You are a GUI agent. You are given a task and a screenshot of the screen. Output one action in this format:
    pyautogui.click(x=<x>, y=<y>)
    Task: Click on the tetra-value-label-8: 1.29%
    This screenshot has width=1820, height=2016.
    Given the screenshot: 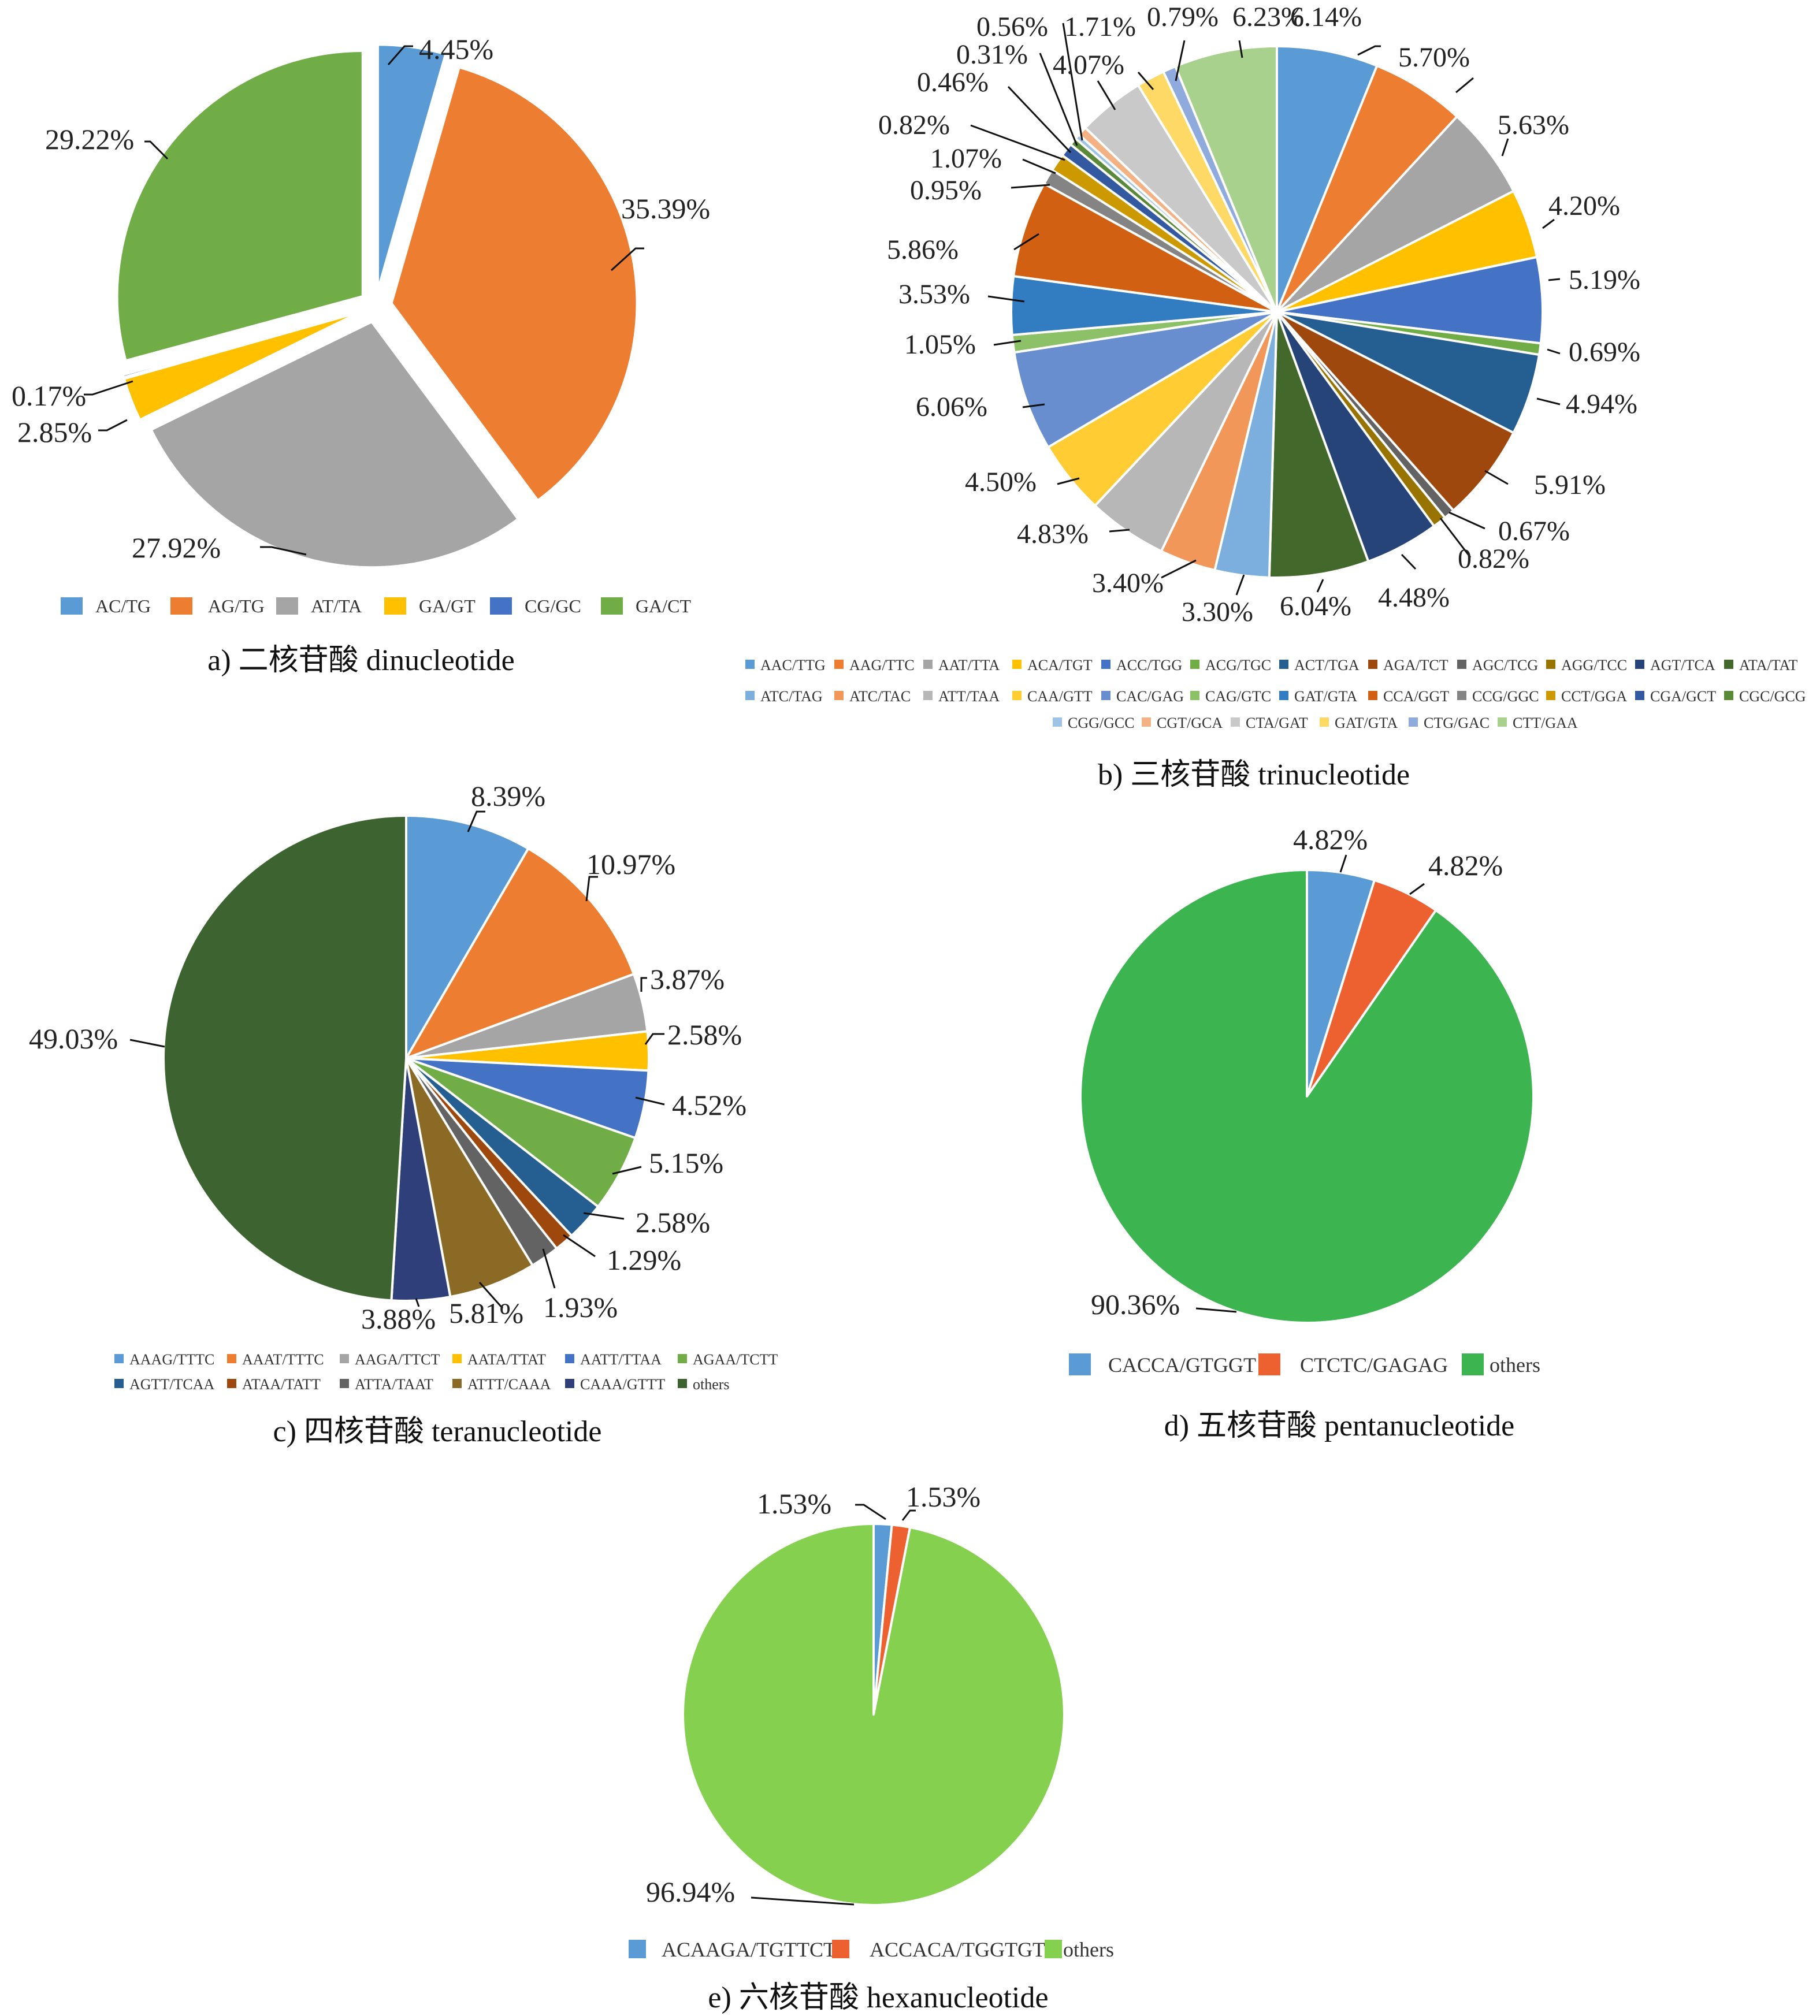 What is the action you would take?
    pyautogui.click(x=644, y=1260)
    